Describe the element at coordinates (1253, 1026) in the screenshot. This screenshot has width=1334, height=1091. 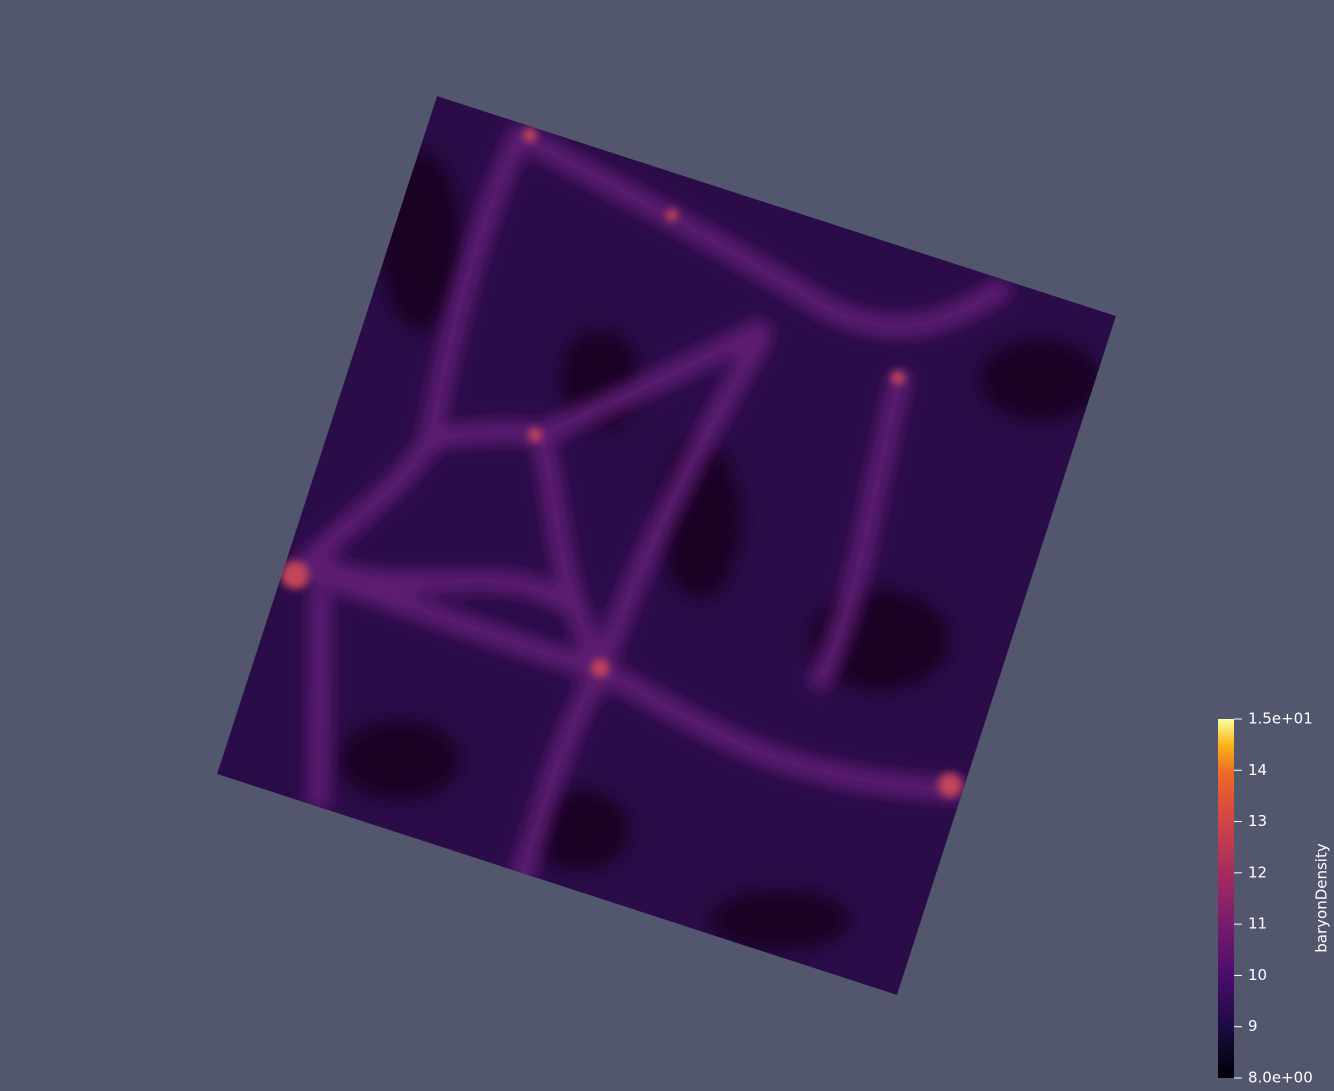
I see `colorbar-tick-label: 9` at that location.